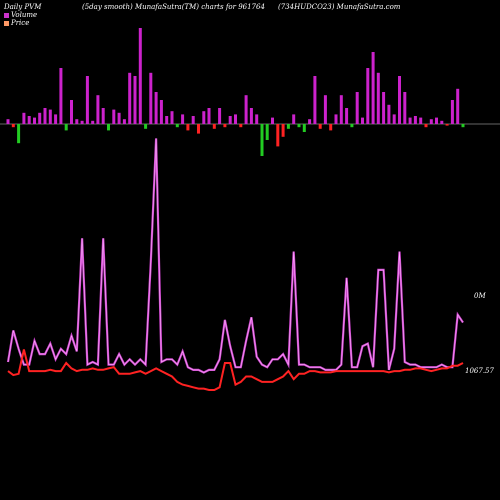 This screenshot has height=500, width=500. What do you see at coordinates (480, 296) in the screenshot?
I see `volume-line-value-label: 0M` at bounding box center [480, 296].